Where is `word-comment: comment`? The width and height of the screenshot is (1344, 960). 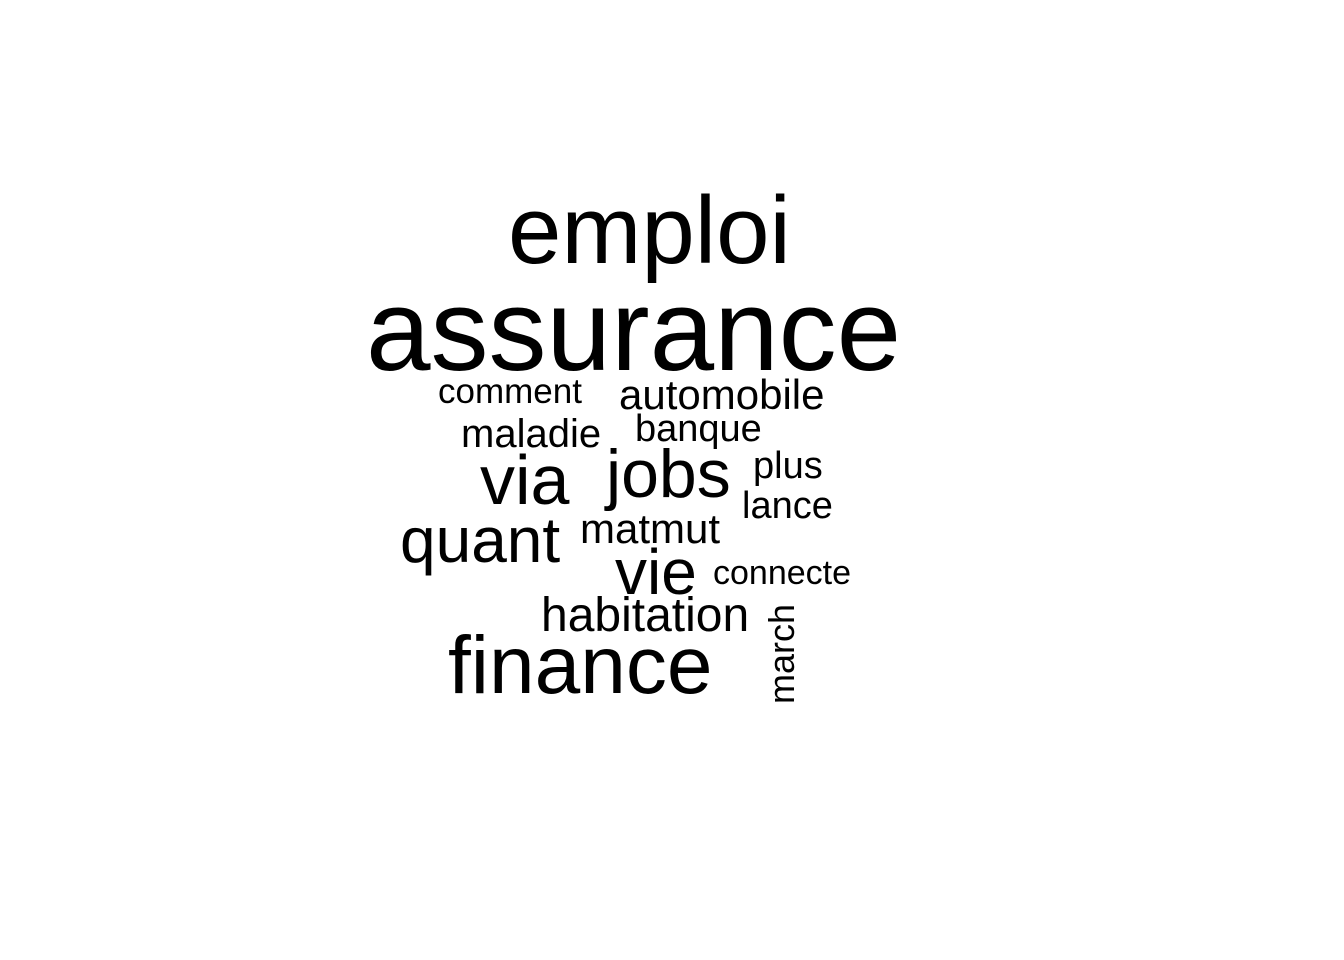 word-comment: comment is located at coordinates (510, 391).